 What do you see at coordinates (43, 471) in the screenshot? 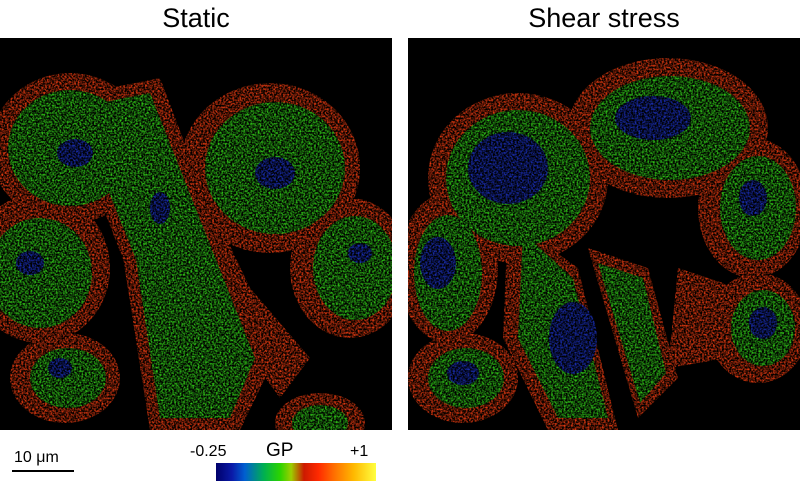
I see `scale-bar` at bounding box center [43, 471].